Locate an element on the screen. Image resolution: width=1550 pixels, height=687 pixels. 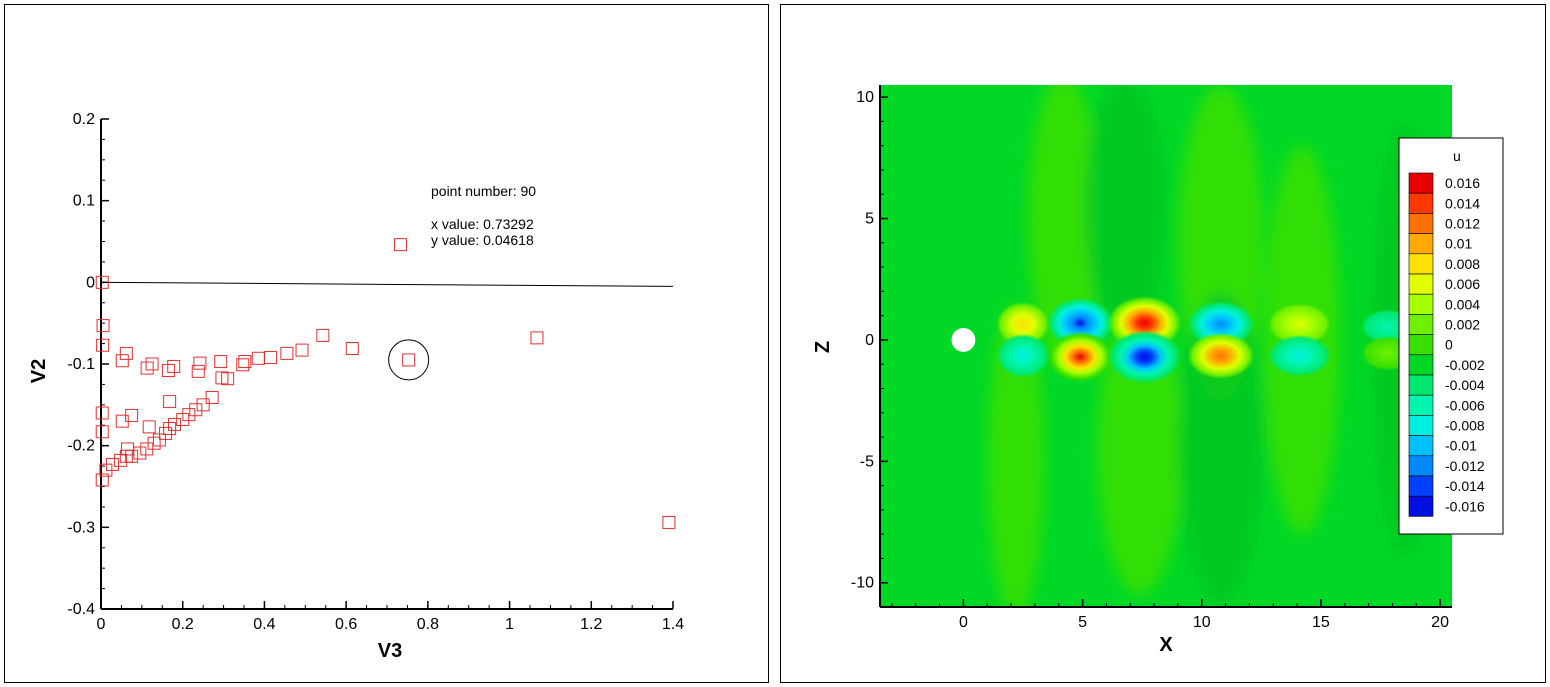
legend-label: -0.008 is located at coordinates (1465, 426).